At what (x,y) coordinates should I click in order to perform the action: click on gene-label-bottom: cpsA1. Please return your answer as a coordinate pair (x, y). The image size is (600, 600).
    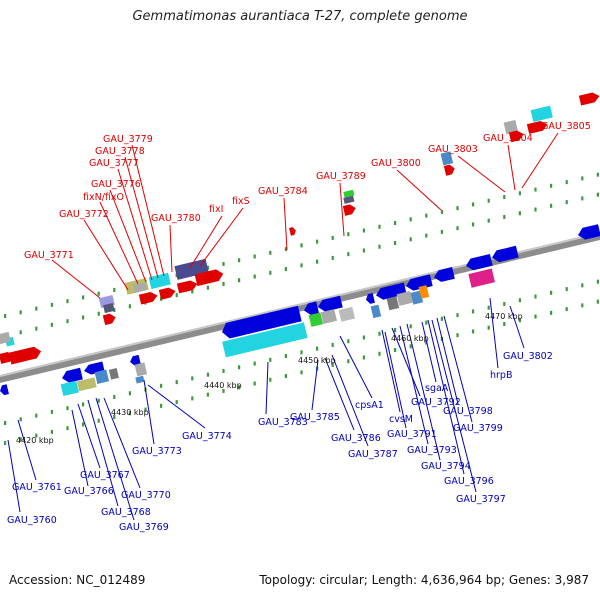
    Looking at the image, I should click on (369, 405).